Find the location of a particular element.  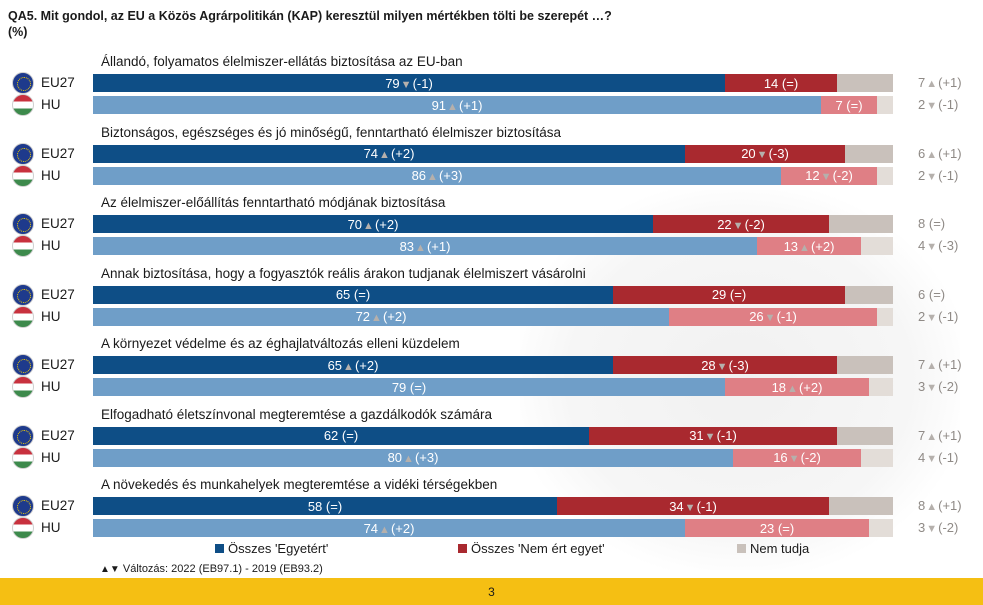

legend-item-no: Összes 'Nem ért egyet' is located at coordinates (531, 549).